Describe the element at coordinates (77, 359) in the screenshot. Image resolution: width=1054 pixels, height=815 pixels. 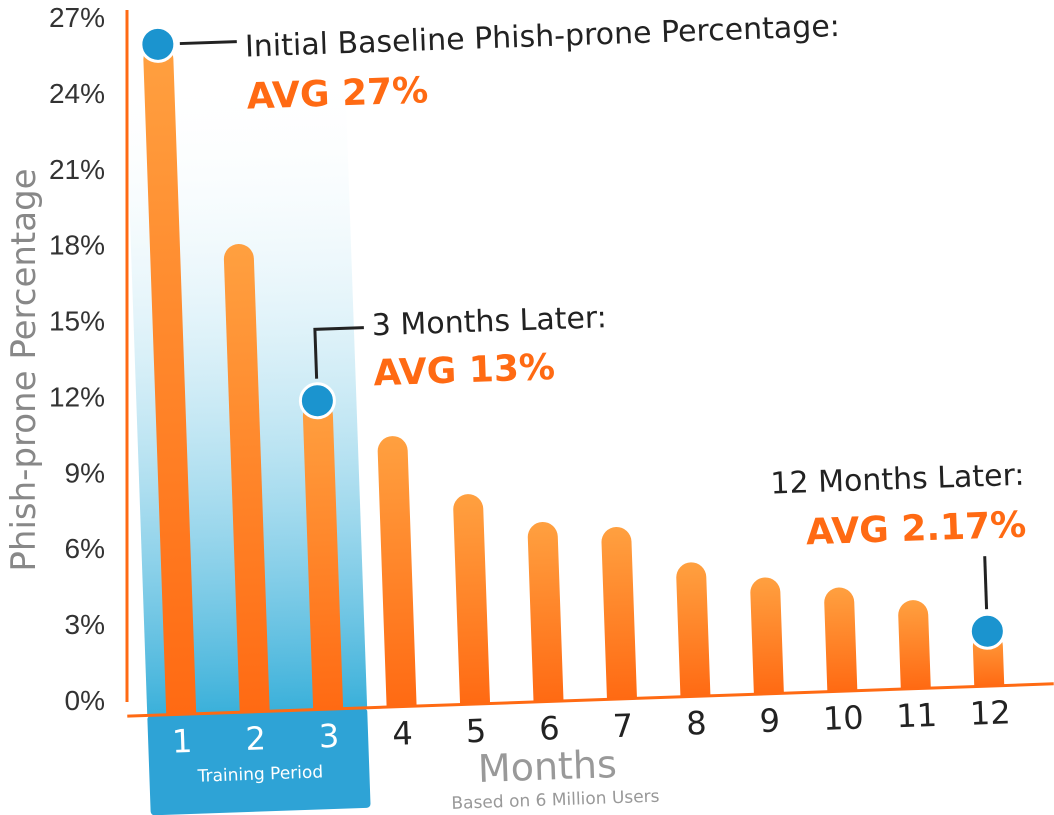
I see `y-tick-labels: 0% 3% 6% 9% 12% 15% 18% 21% 24% 27%` at that location.